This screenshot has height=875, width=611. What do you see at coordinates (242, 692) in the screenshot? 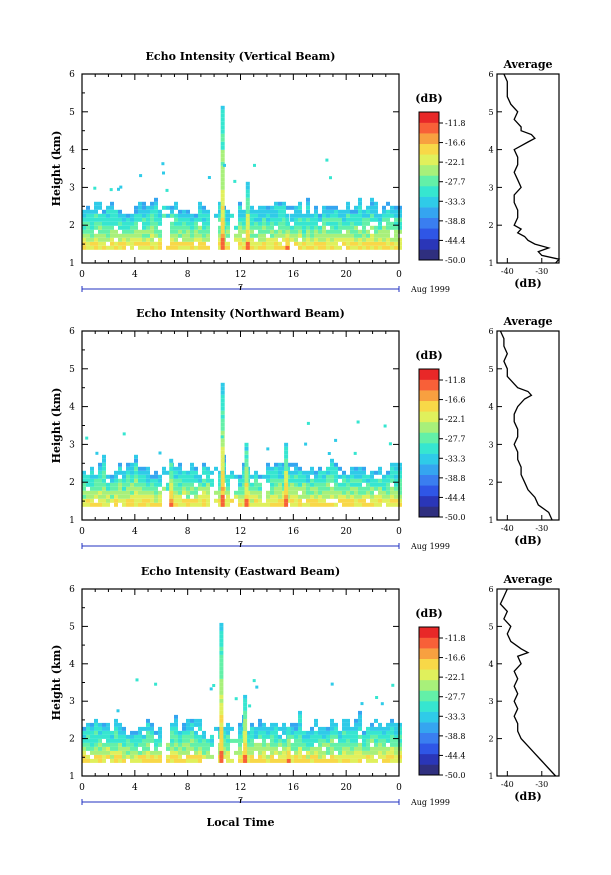
I see `heatmap-cells` at bounding box center [242, 692].